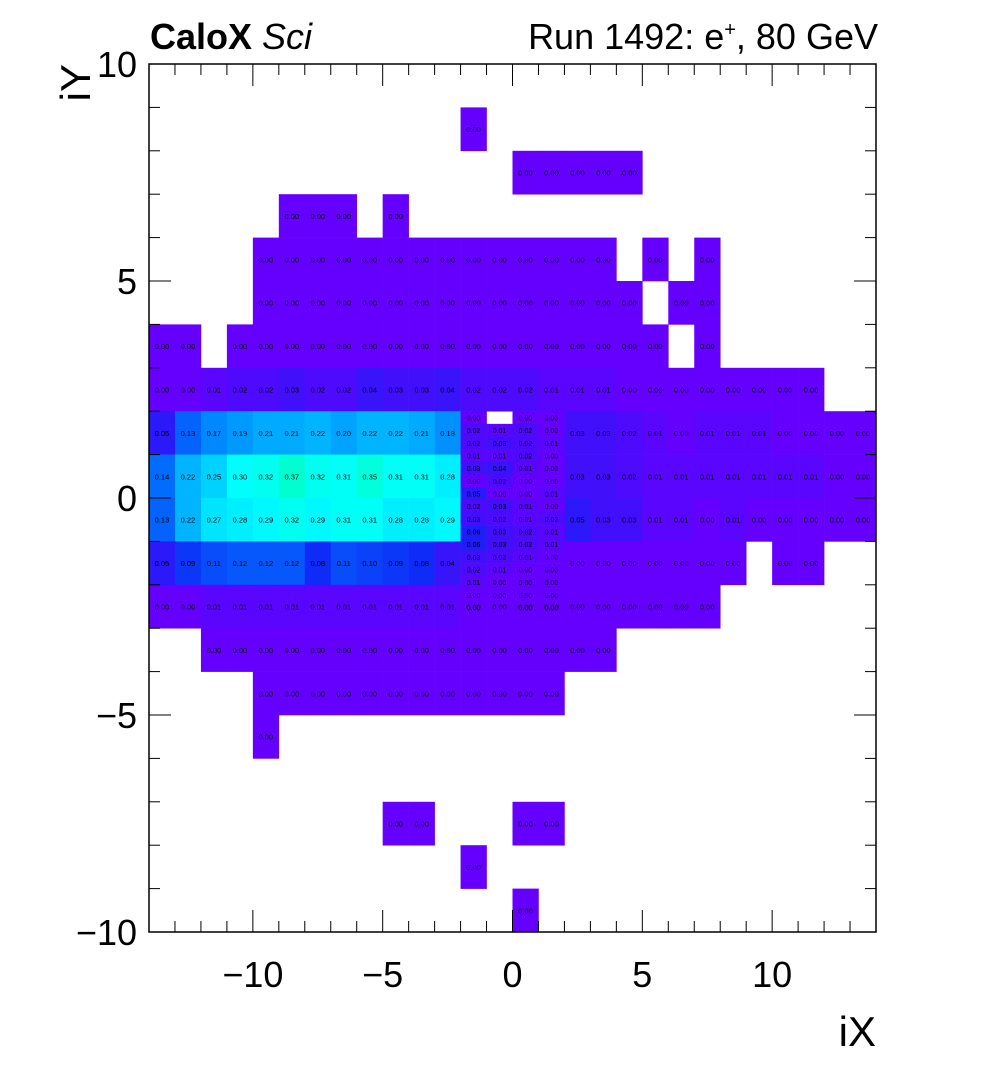 The width and height of the screenshot is (996, 1072). What do you see at coordinates (106, 932) in the screenshot?
I see `y-tick-label: −10` at bounding box center [106, 932].